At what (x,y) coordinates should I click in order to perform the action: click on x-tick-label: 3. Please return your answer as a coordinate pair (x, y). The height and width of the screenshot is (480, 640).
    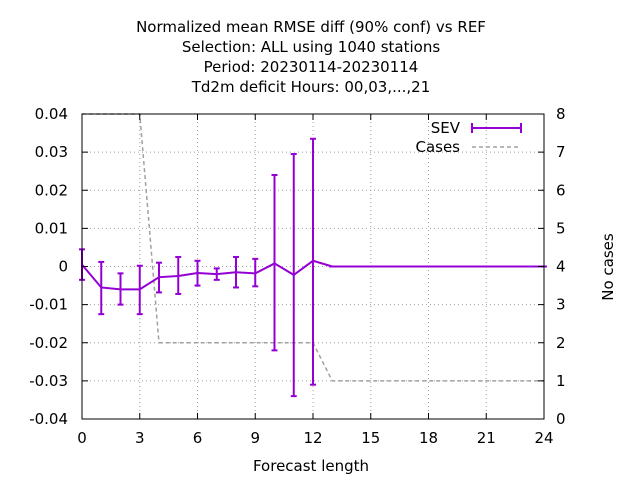
    Looking at the image, I should click on (140, 438).